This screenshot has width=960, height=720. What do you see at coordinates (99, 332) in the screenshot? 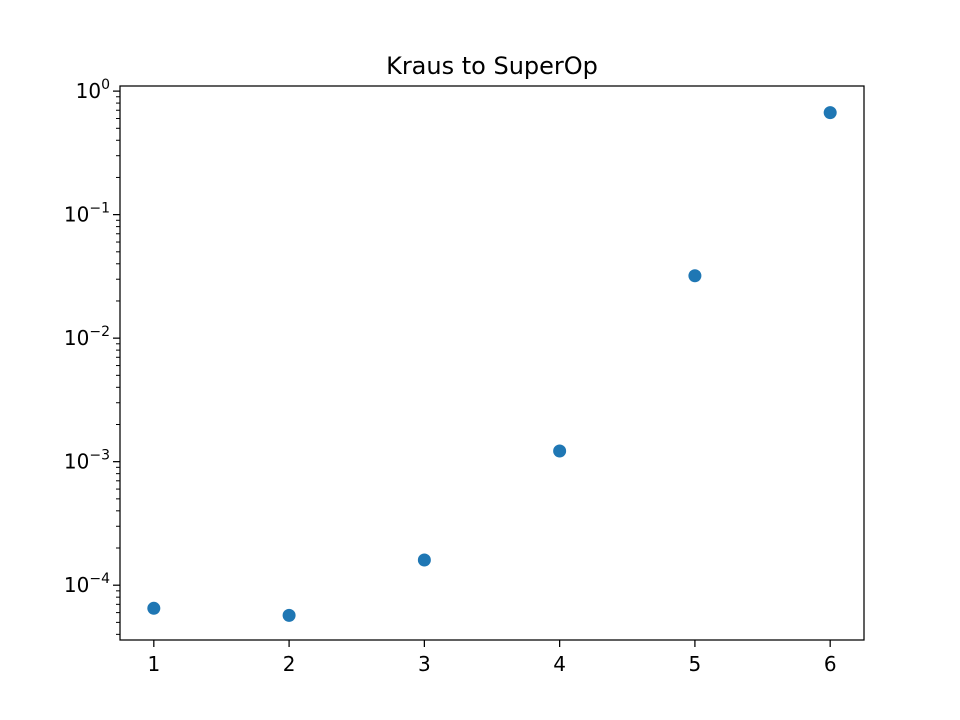
I see `y-tick-exponent: −2` at bounding box center [99, 332].